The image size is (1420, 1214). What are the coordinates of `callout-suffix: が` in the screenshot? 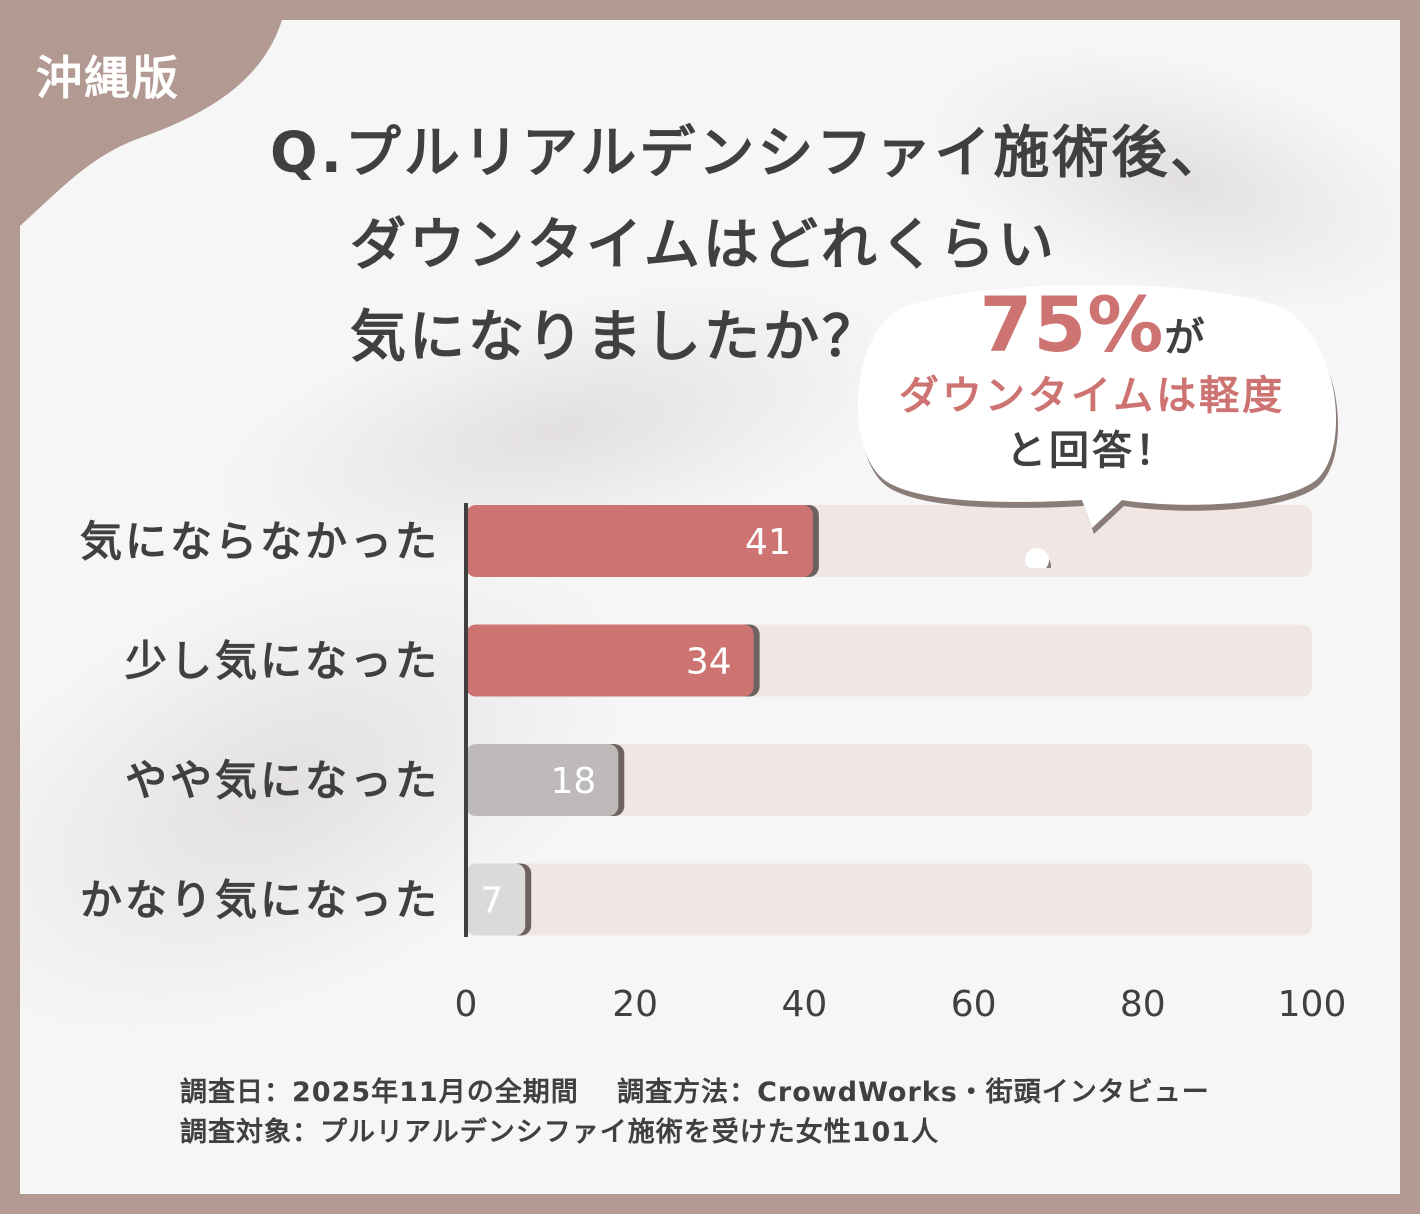 It's located at (1184, 338).